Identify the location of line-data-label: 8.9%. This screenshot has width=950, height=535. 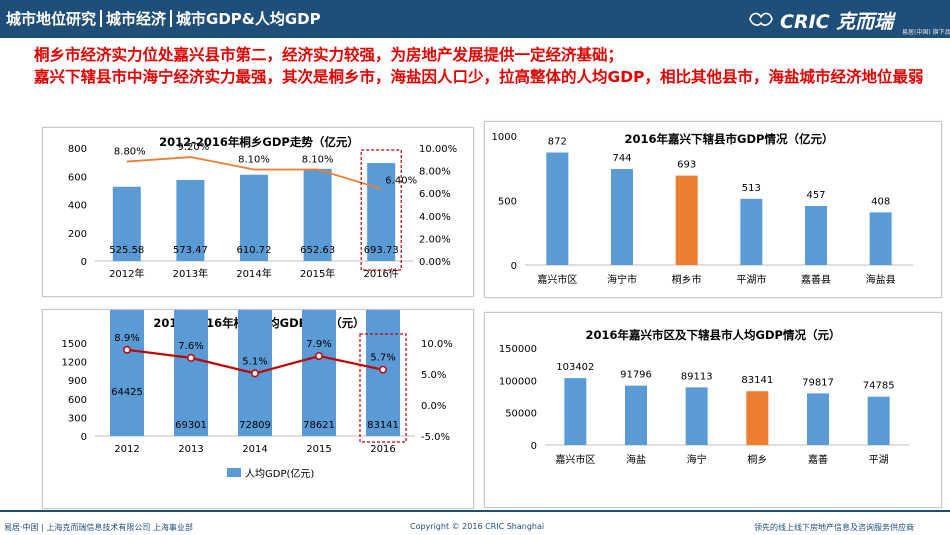
(126, 338).